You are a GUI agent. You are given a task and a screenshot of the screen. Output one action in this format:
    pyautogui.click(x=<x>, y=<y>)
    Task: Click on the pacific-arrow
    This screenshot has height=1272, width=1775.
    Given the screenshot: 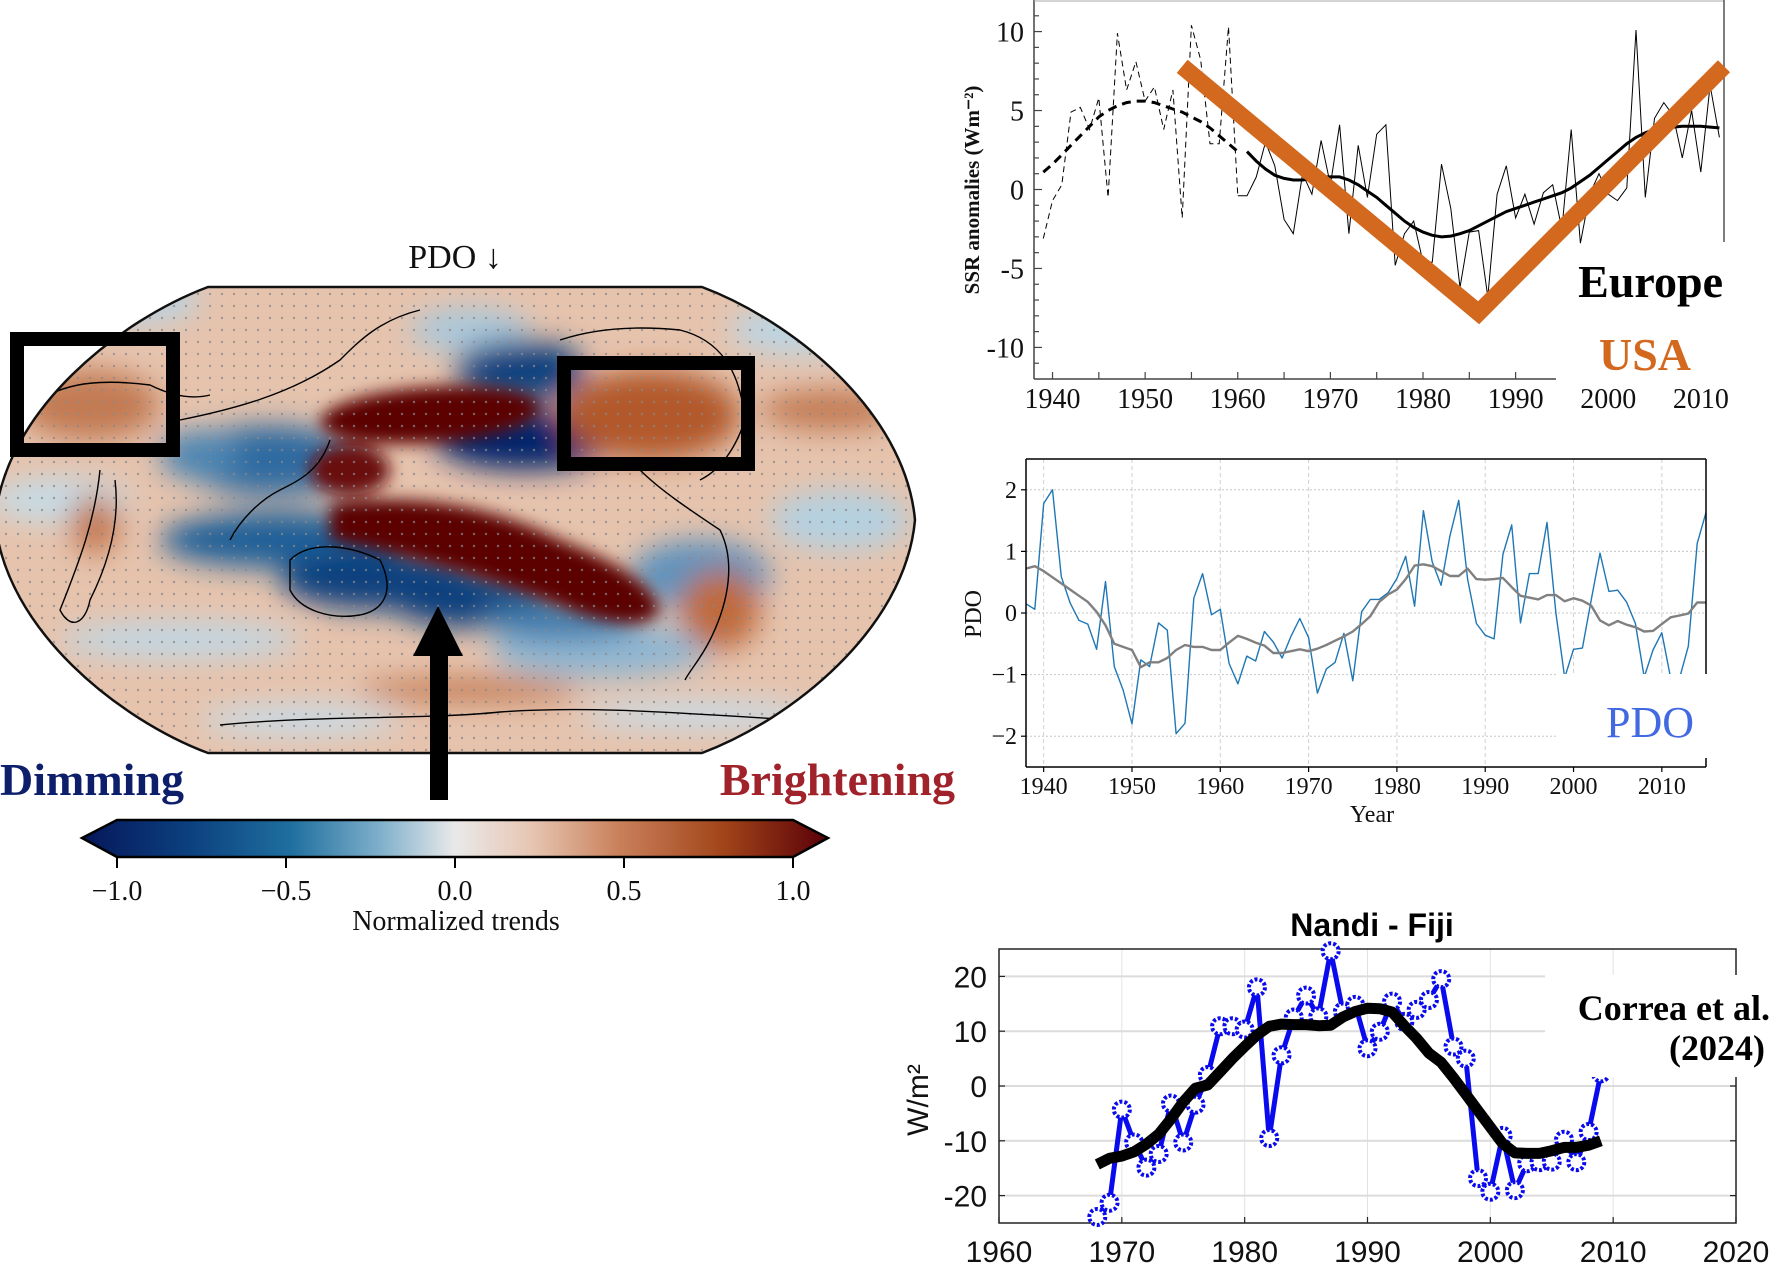 What is the action you would take?
    pyautogui.click(x=438, y=703)
    